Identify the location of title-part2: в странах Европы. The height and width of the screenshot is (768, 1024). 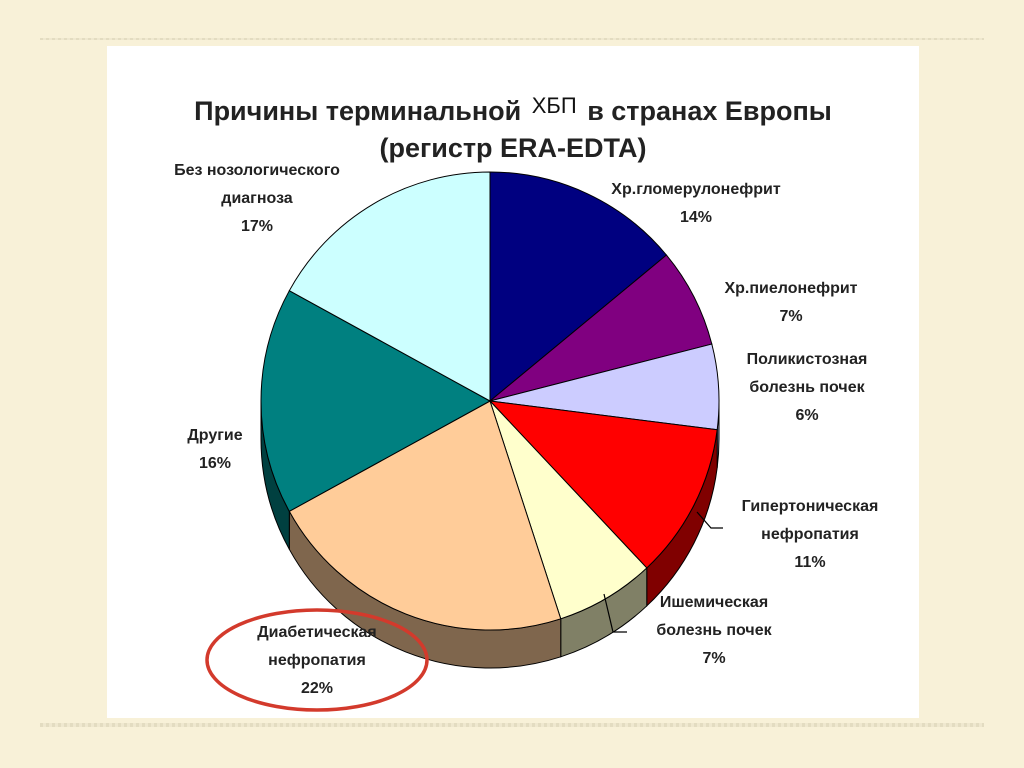
(709, 111).